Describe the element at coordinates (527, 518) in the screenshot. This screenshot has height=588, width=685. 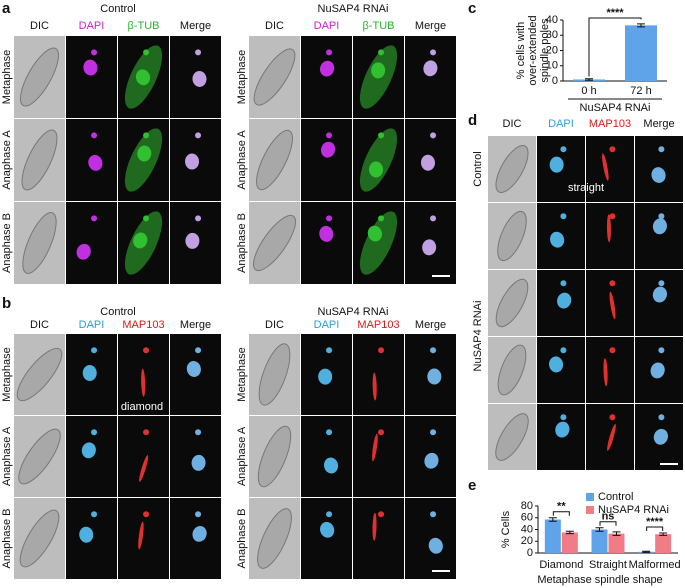
I see `y-tick-label: 60` at that location.